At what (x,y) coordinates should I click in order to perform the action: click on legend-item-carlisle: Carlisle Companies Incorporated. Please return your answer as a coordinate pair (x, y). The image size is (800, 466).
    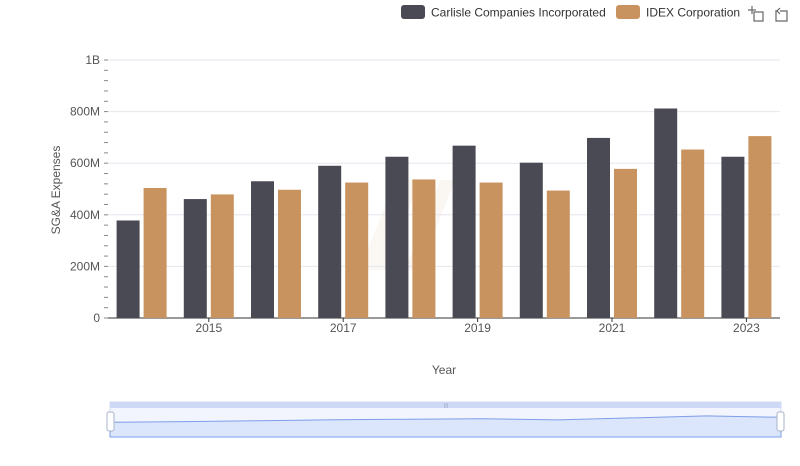
    Looking at the image, I should click on (503, 12).